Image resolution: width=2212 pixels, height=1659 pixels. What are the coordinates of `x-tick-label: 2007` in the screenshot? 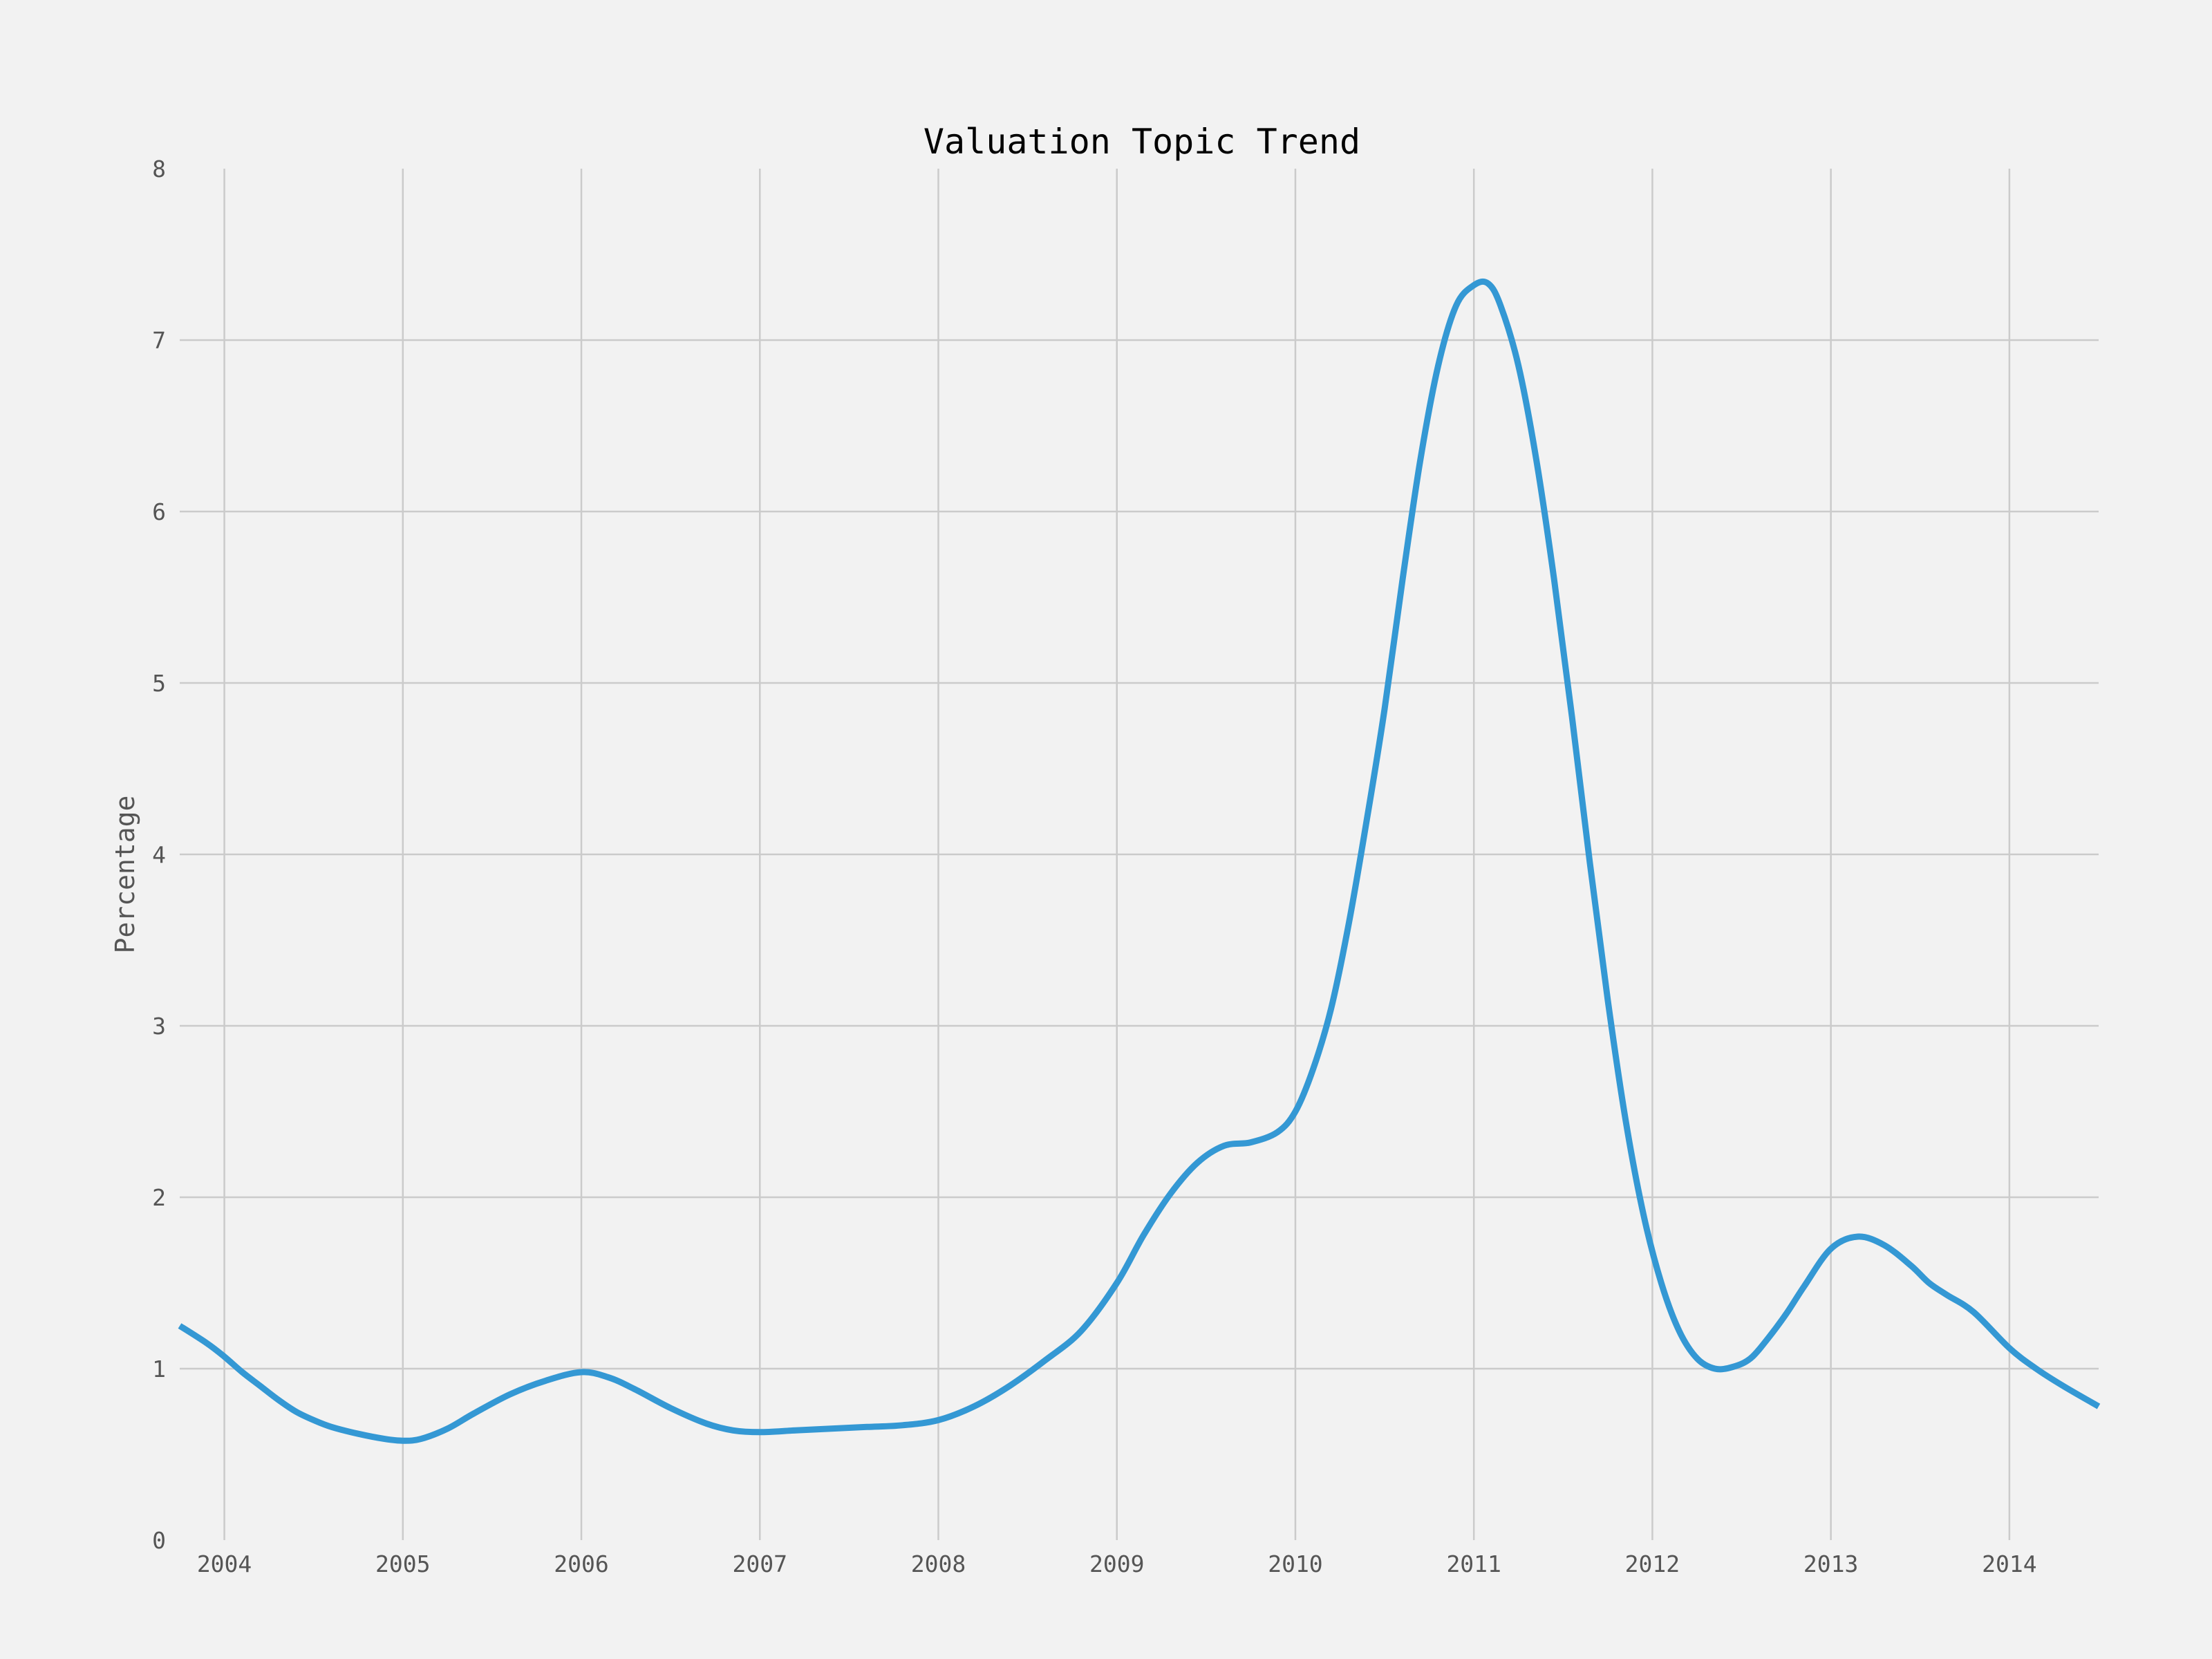 It's located at (760, 1563).